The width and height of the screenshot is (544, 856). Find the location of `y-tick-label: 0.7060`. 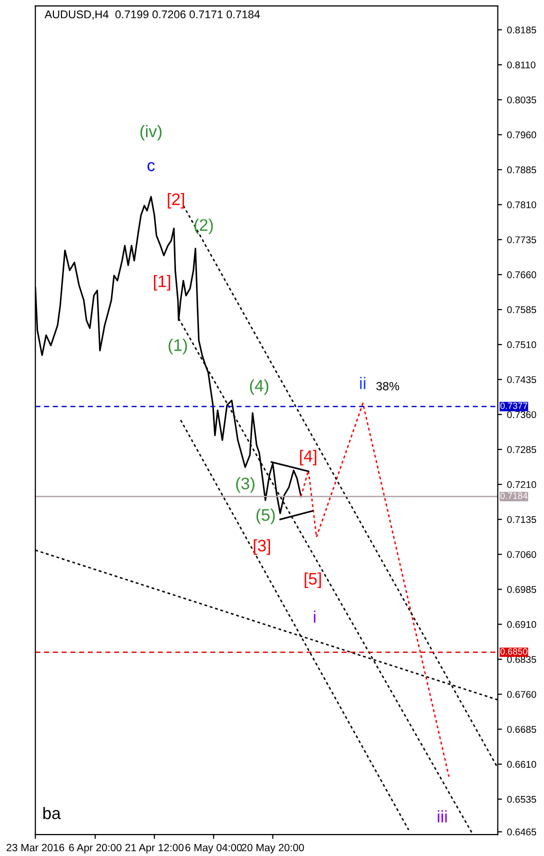

y-tick-label: 0.7060 is located at coordinates (521, 554).